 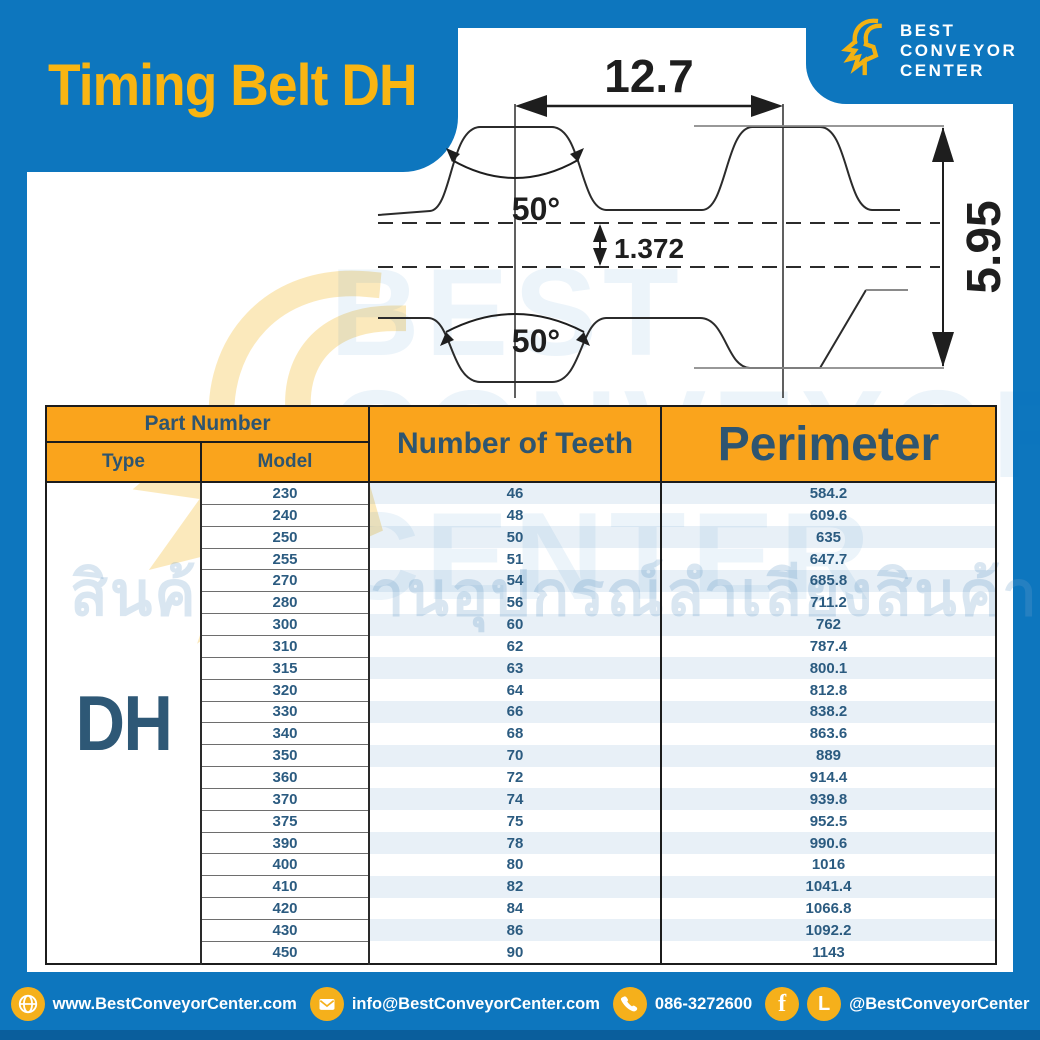 I want to click on phone-item: 086-3272600, so click(x=682, y=1004).